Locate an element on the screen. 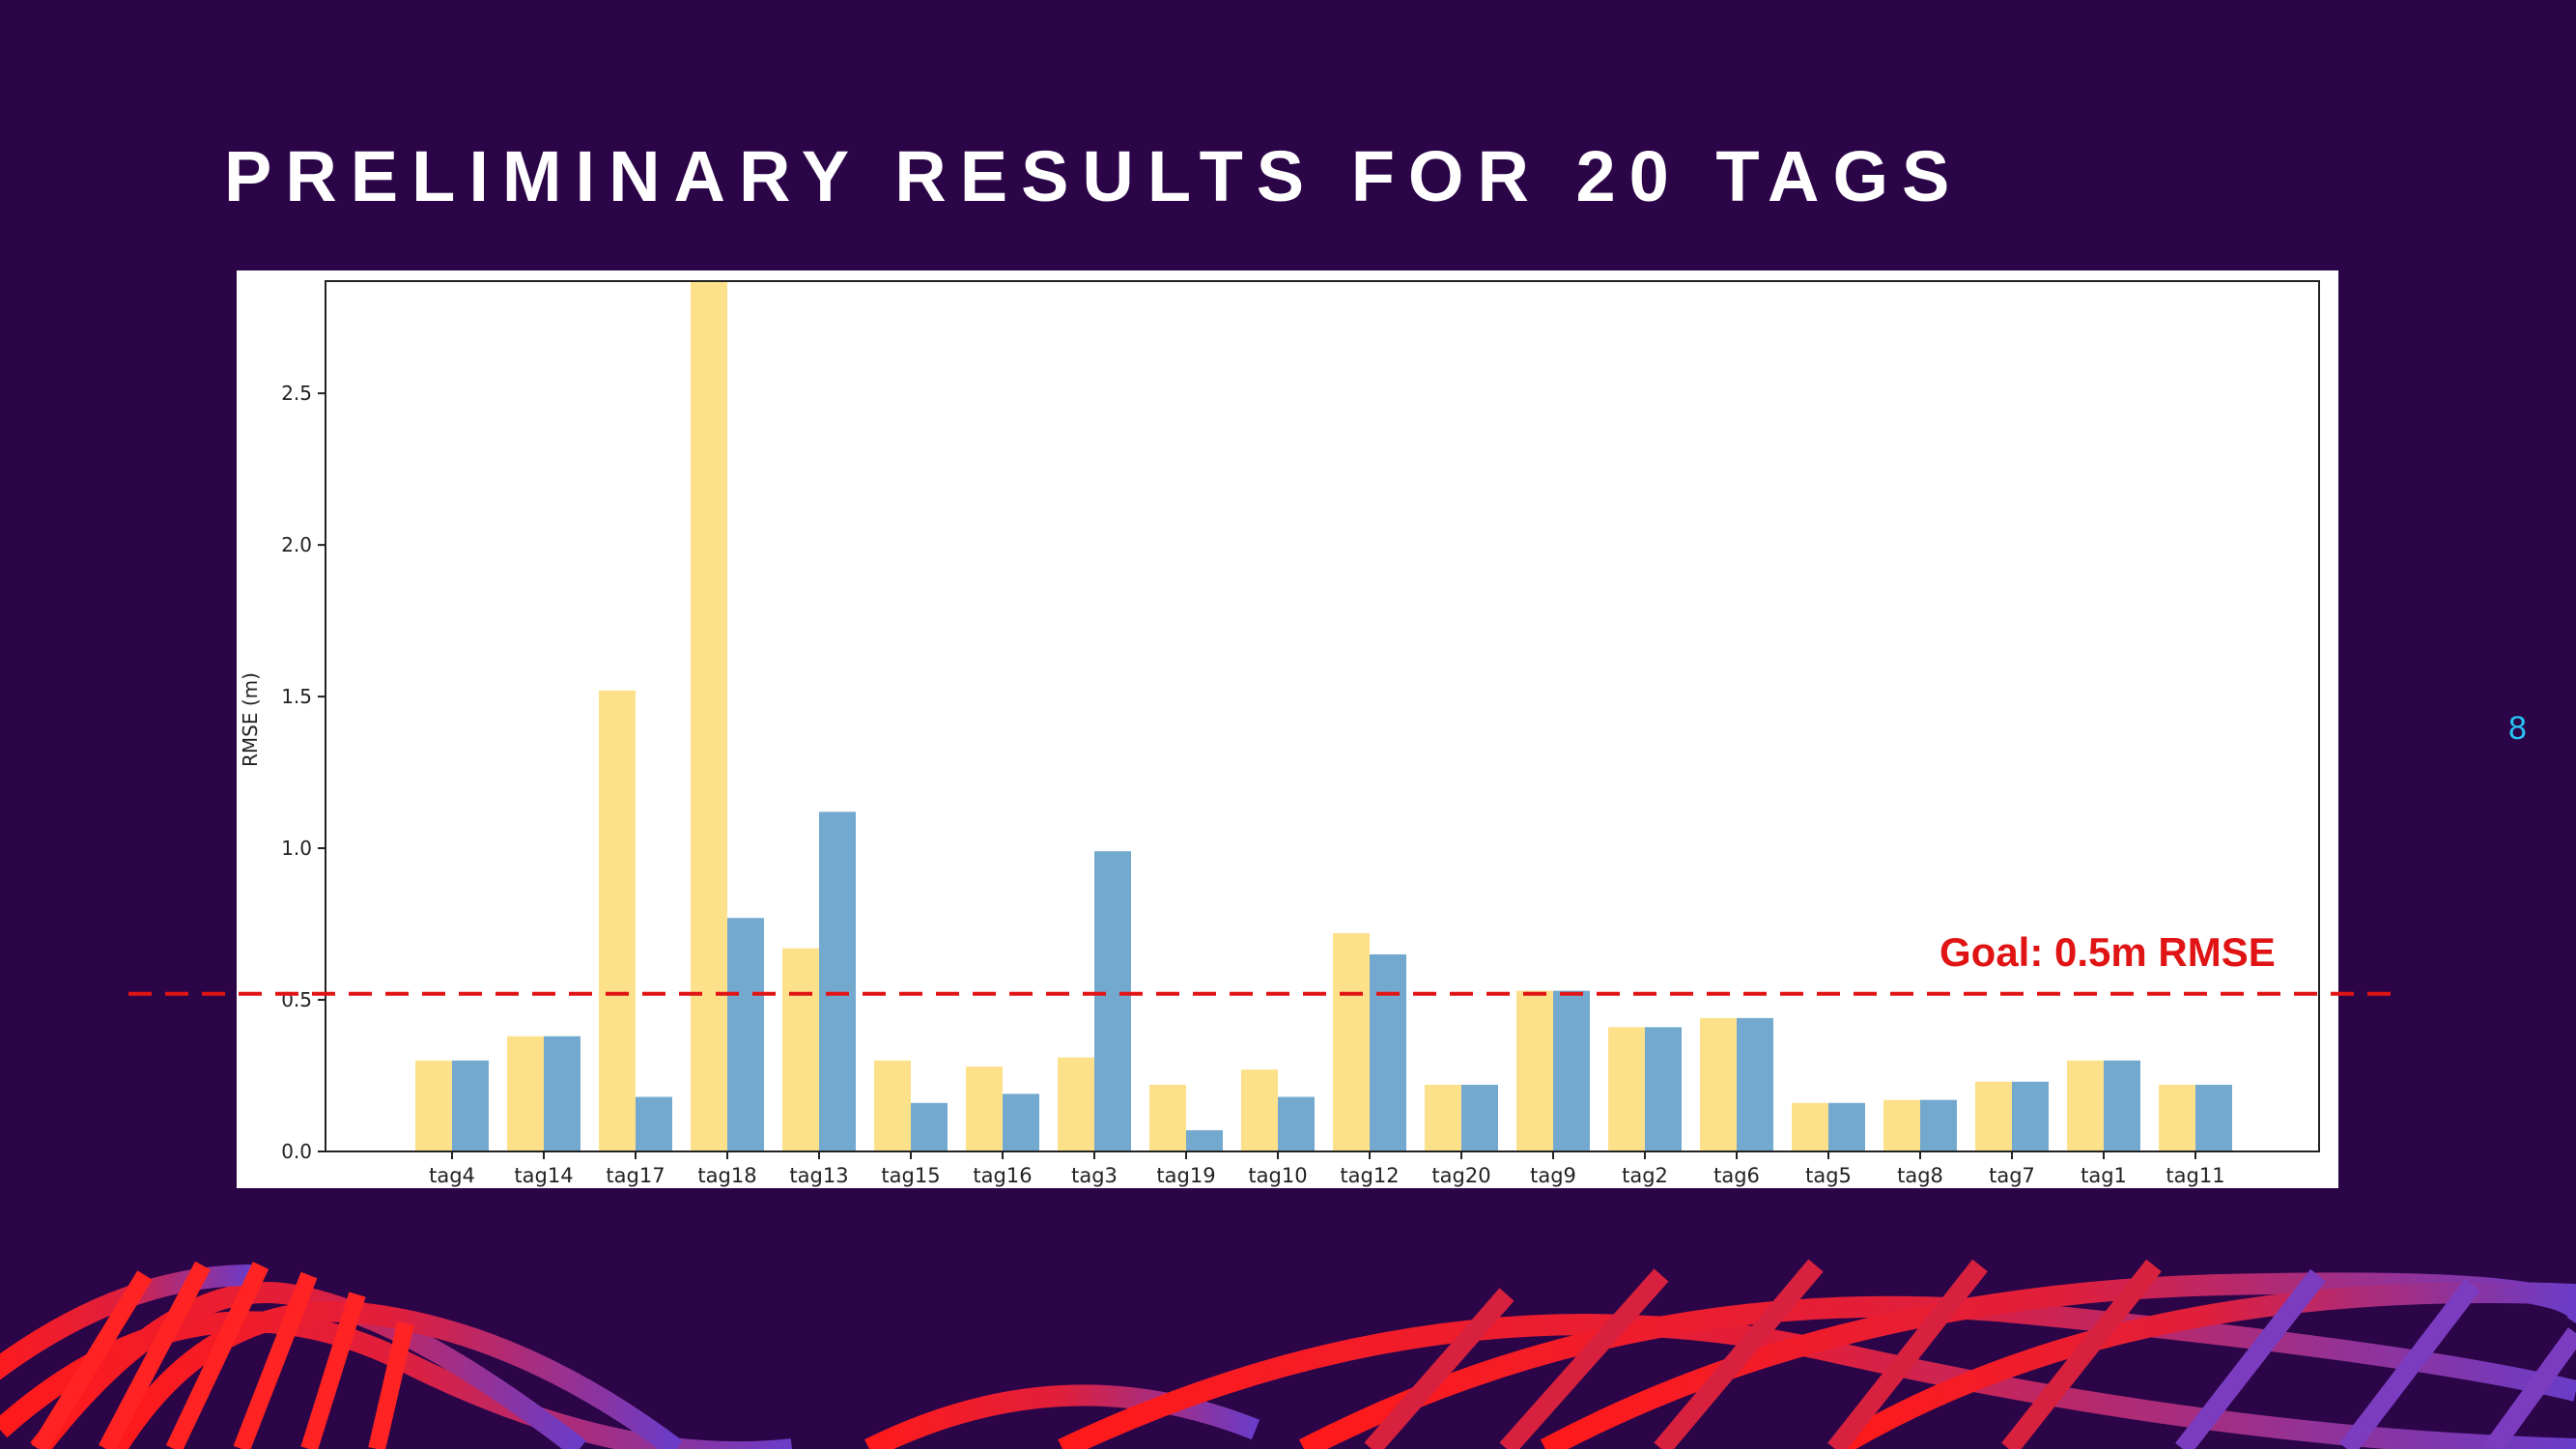 The width and height of the screenshot is (2576, 1449). bar-tag10-series1 is located at coordinates (1259, 1110).